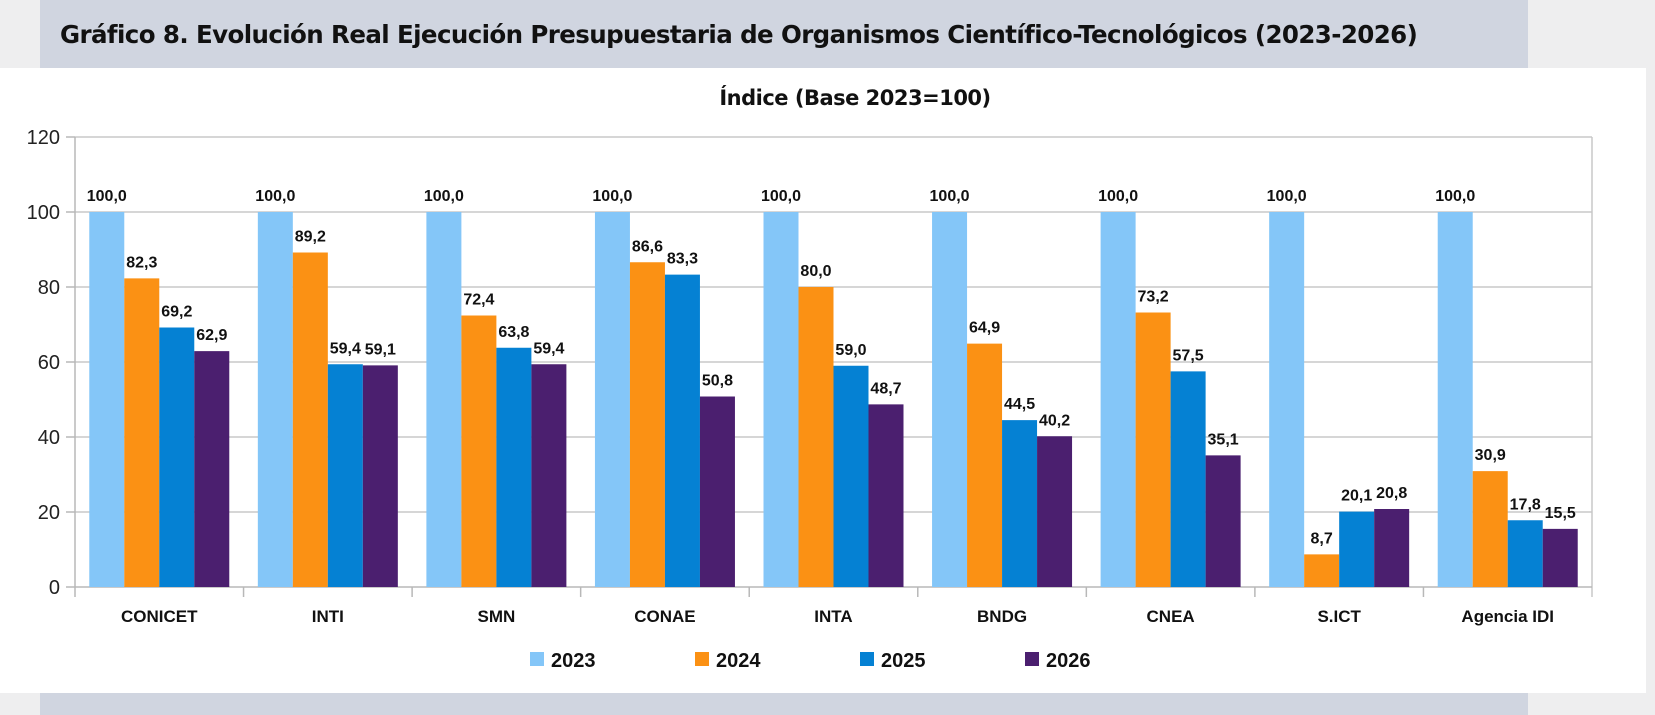 The height and width of the screenshot is (715, 1655). What do you see at coordinates (49, 288) in the screenshot?
I see `y-tick-label: 80` at bounding box center [49, 288].